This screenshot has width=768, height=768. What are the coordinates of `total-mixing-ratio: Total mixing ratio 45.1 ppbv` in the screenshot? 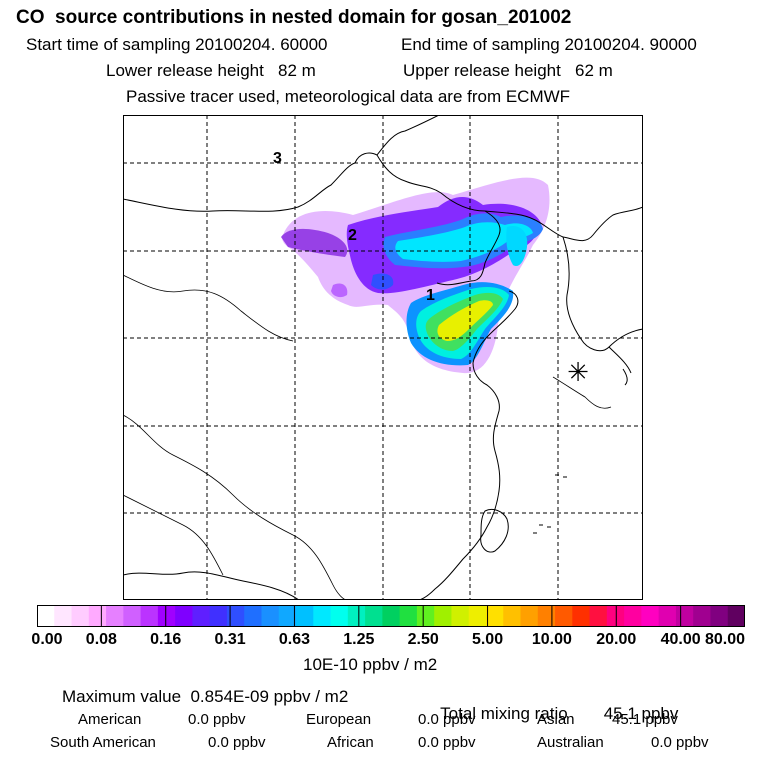 It's located at (554, 705).